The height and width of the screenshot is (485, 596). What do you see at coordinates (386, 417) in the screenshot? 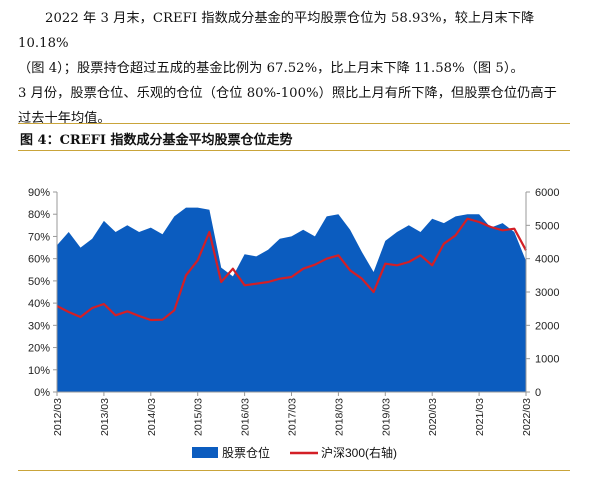
I see `x-tick-label: 2019/03` at bounding box center [386, 417].